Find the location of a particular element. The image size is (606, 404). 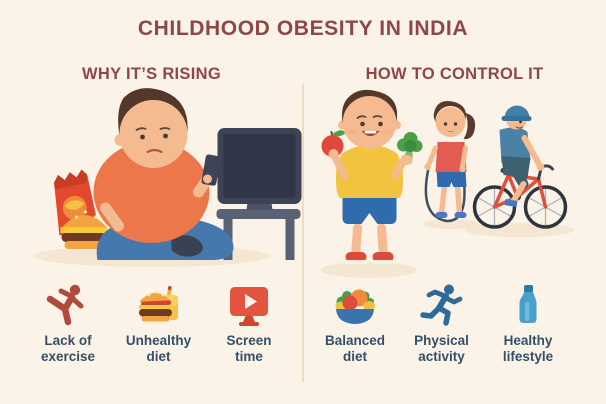

right-section-heading: HOW TO CONTROL IT is located at coordinates (454, 74).